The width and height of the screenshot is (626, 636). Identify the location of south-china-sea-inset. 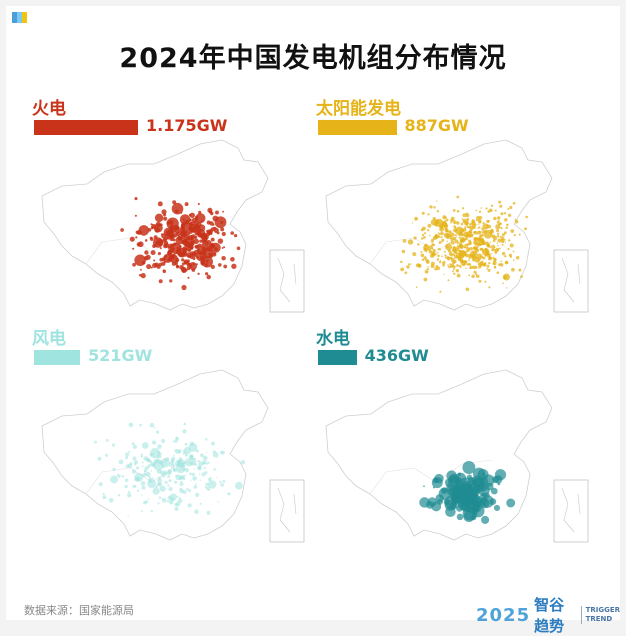
(571, 511).